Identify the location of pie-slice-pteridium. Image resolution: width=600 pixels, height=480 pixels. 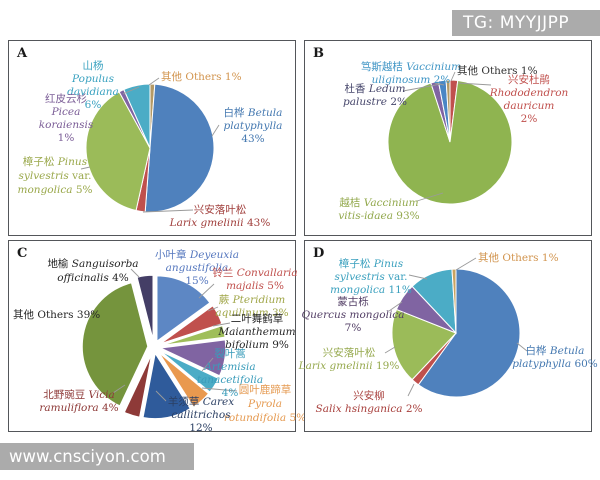
(193, 335).